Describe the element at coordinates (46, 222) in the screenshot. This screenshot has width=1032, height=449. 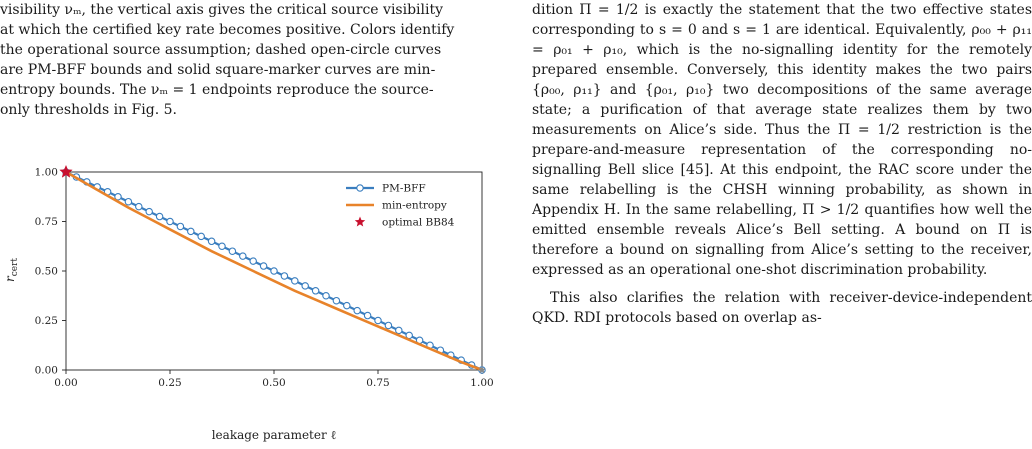
I see `y-tick-label: 0.75` at that location.